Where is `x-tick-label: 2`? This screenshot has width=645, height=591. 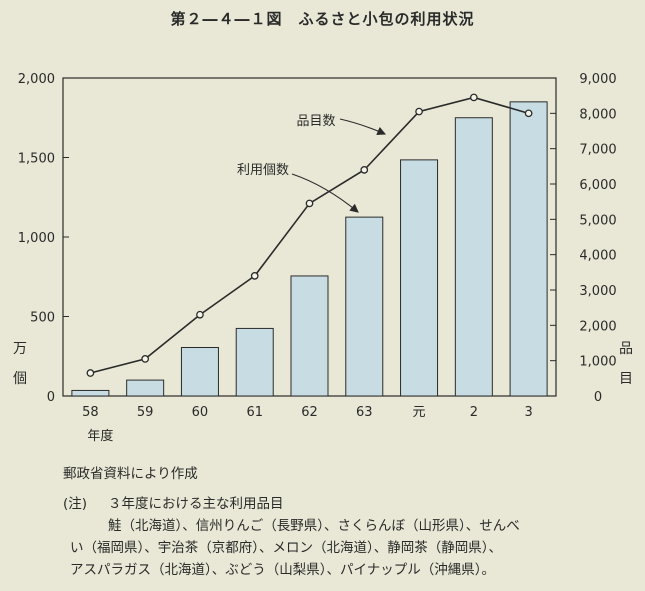
x-tick-label: 2 is located at coordinates (474, 412).